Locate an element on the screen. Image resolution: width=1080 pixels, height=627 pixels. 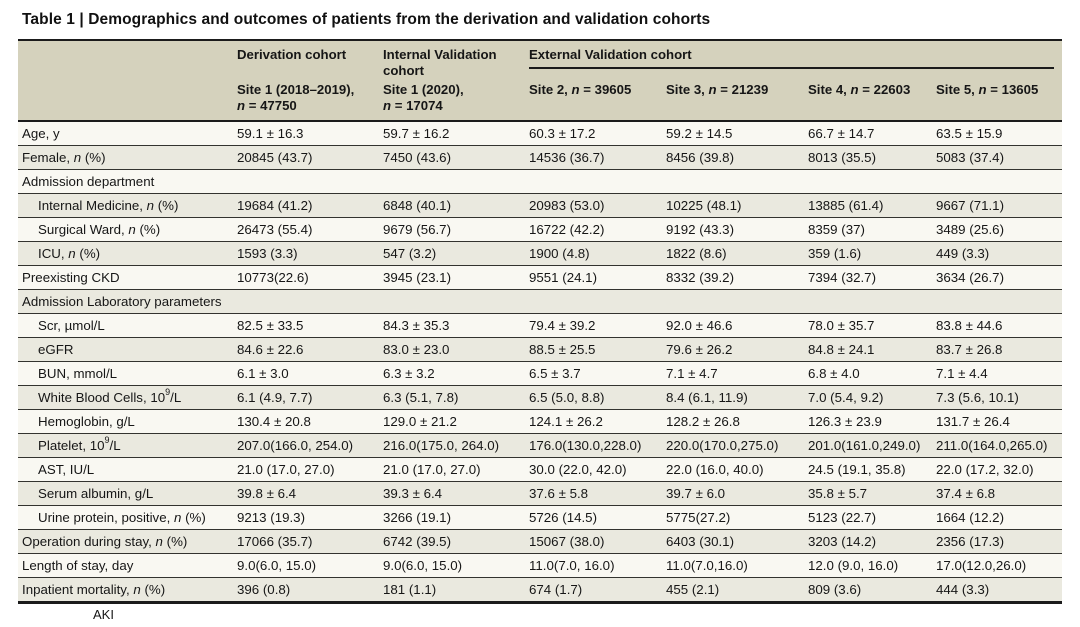
value-cell: 3945 (23.1) is located at coordinates (456, 277).